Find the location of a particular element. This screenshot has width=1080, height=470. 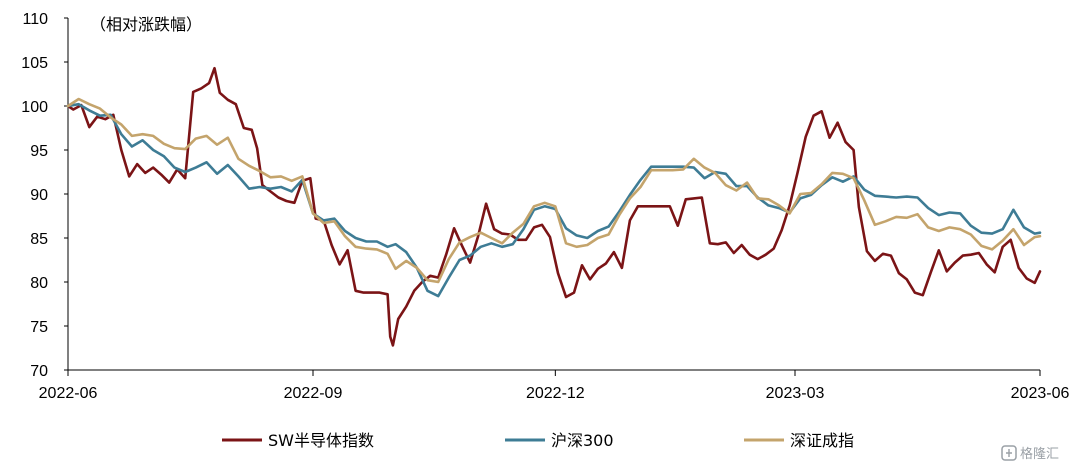

x-tick-label-2022-12: 2022-12 is located at coordinates (555, 393).